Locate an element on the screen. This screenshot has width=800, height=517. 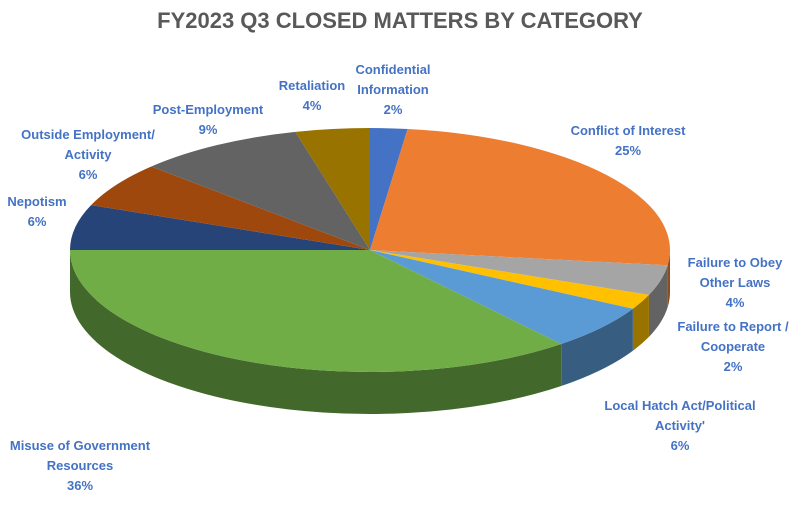
data-label: Retaliation 4% is located at coordinates (312, 96).